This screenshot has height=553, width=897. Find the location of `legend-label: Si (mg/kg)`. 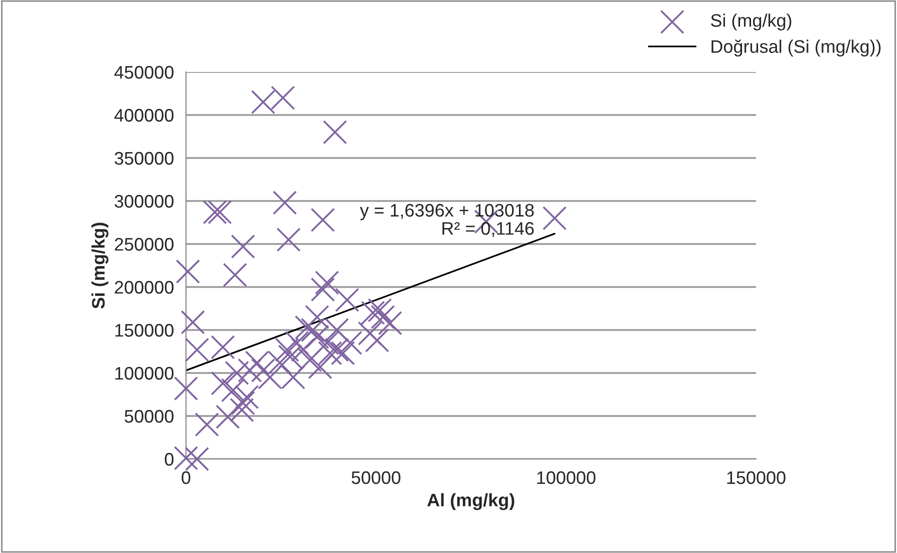

legend-label: Si (mg/kg) is located at coordinates (751, 22).